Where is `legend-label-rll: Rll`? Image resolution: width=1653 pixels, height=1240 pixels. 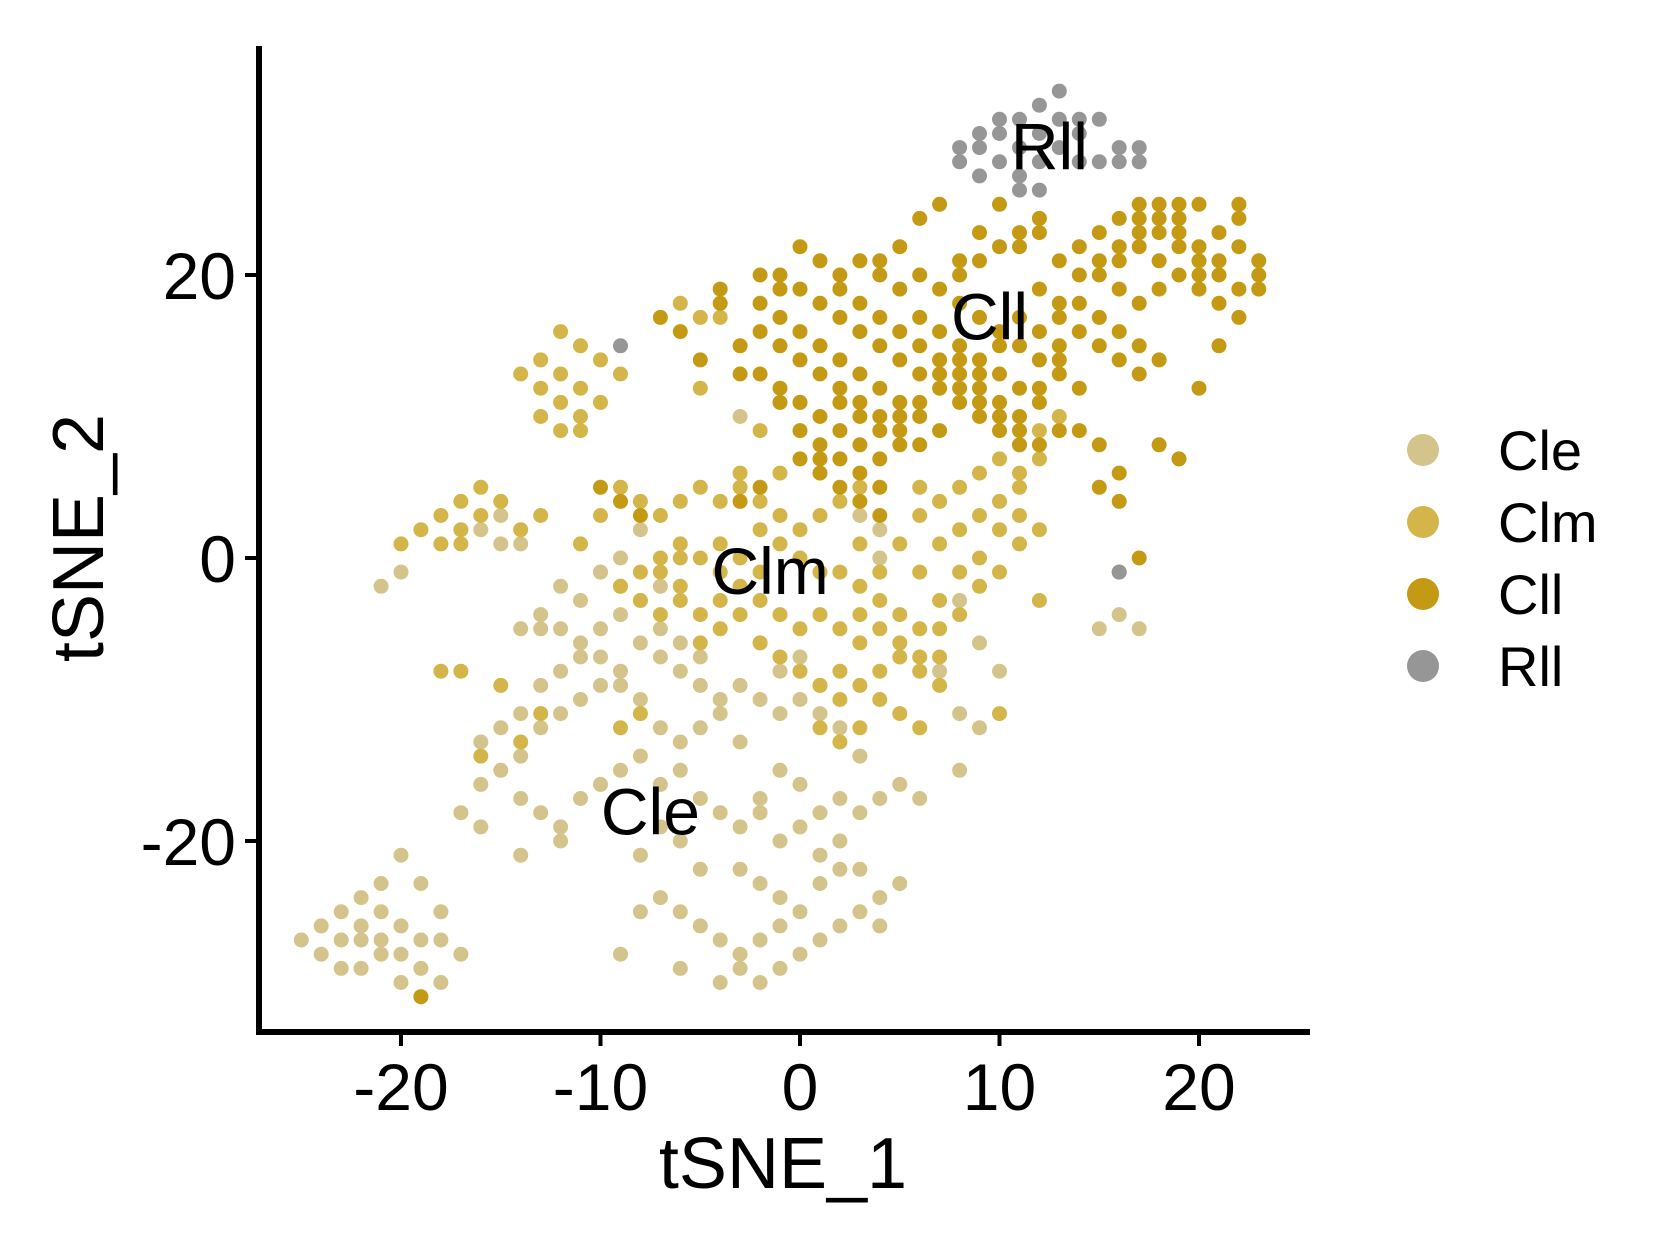
legend-label-rll: Rll is located at coordinates (1530, 666).